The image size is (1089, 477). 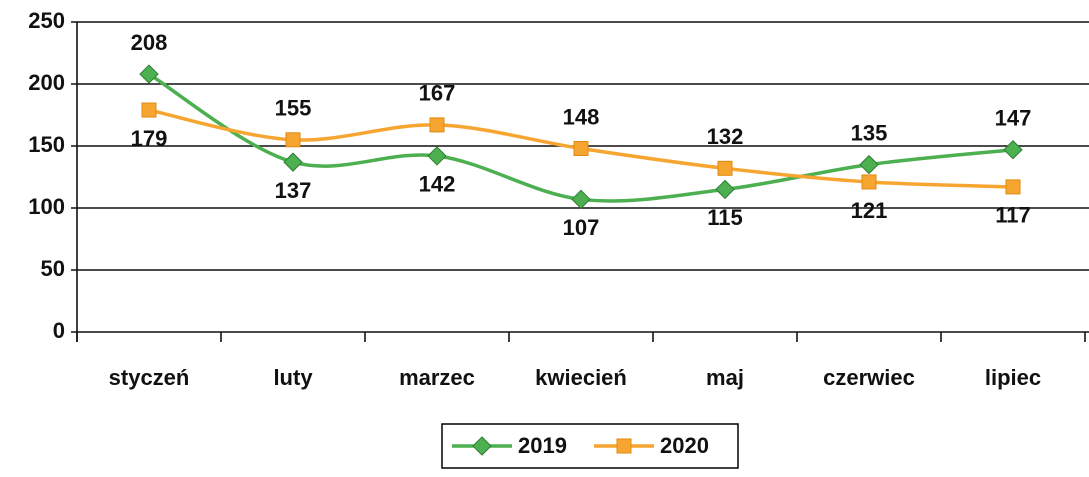 I want to click on data-label: 142, so click(x=437, y=184).